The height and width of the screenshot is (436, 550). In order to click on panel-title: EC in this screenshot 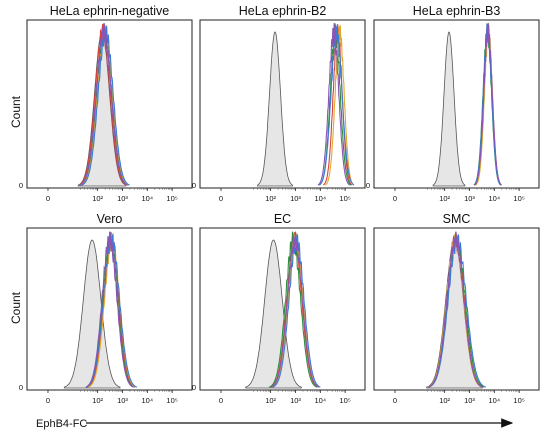, I will do `click(282, 219)`.